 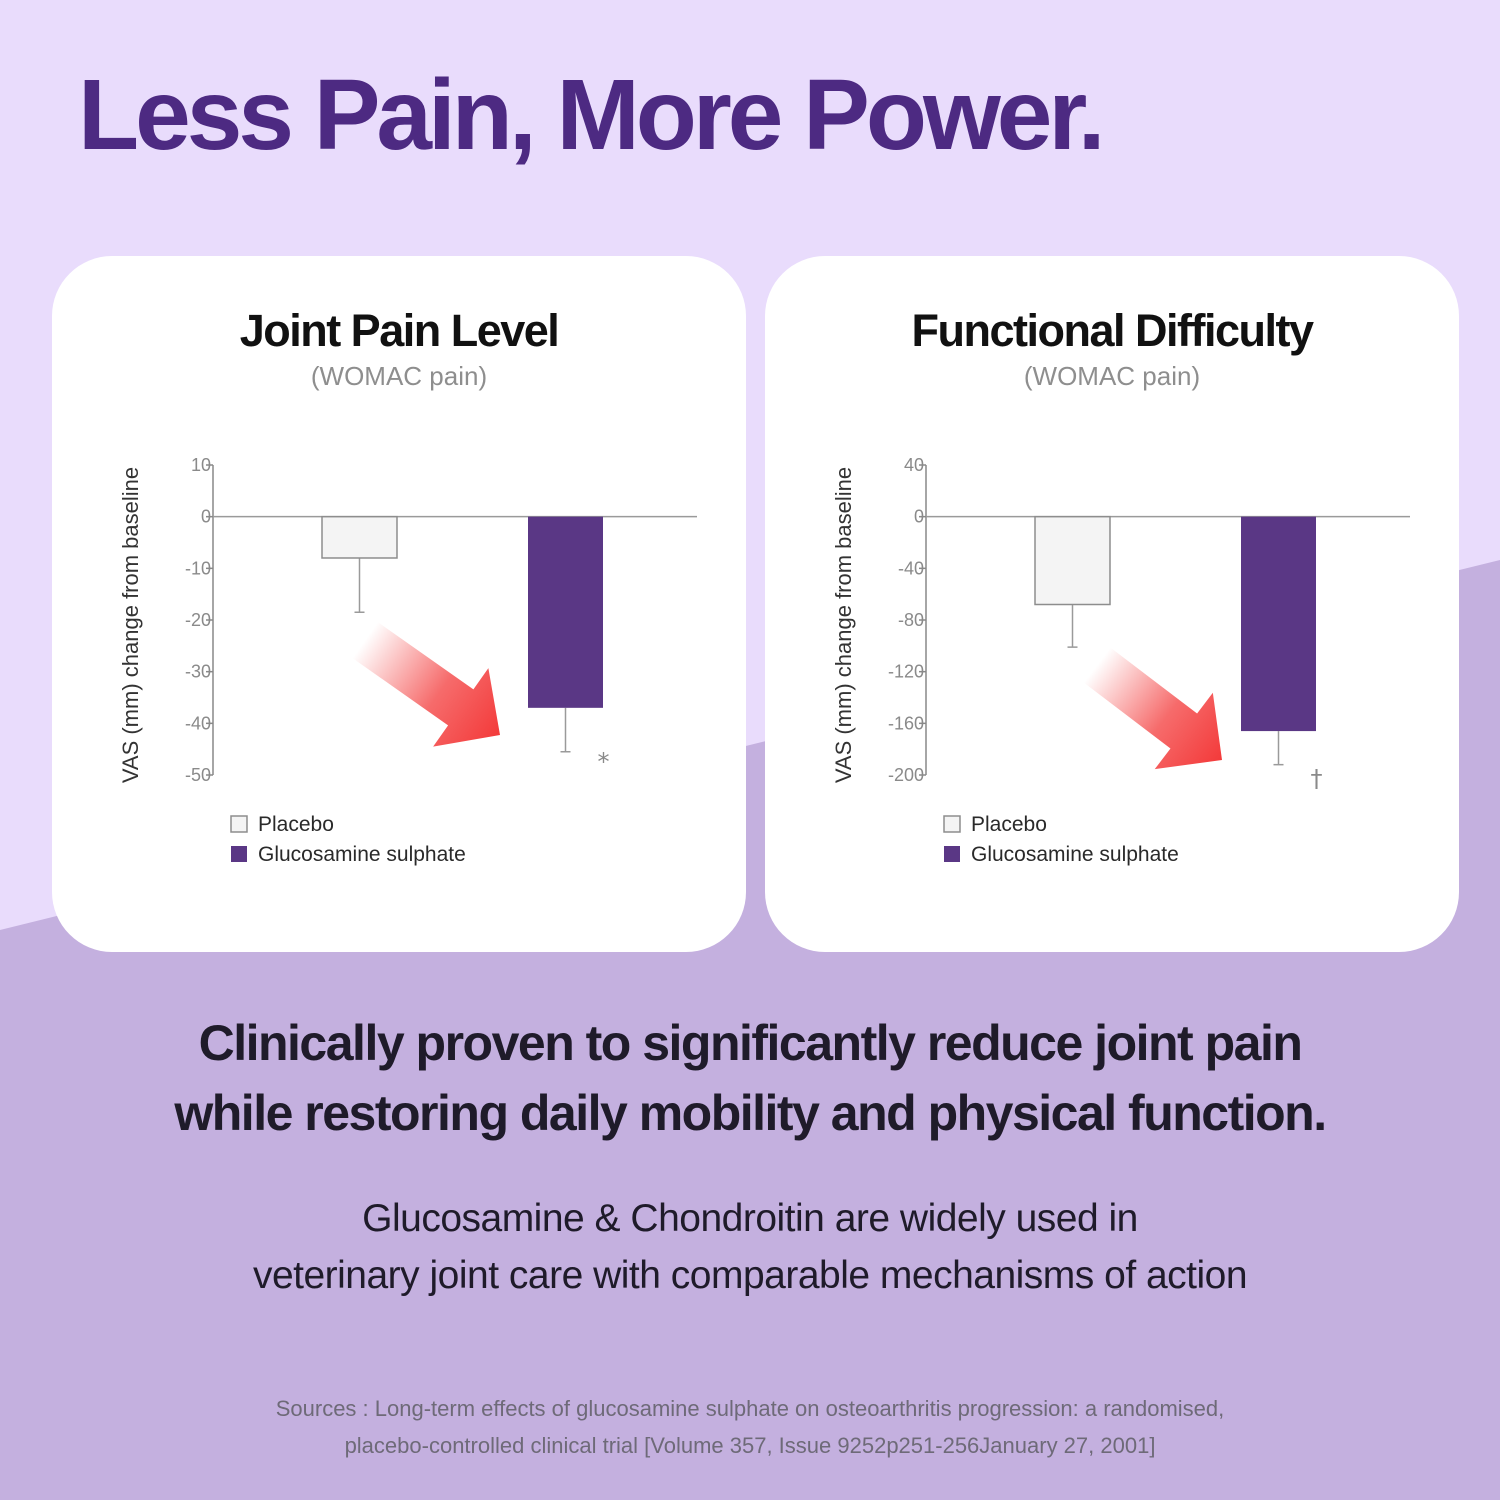 What do you see at coordinates (198, 620) in the screenshot?
I see `y-tick-label: -20` at bounding box center [198, 620].